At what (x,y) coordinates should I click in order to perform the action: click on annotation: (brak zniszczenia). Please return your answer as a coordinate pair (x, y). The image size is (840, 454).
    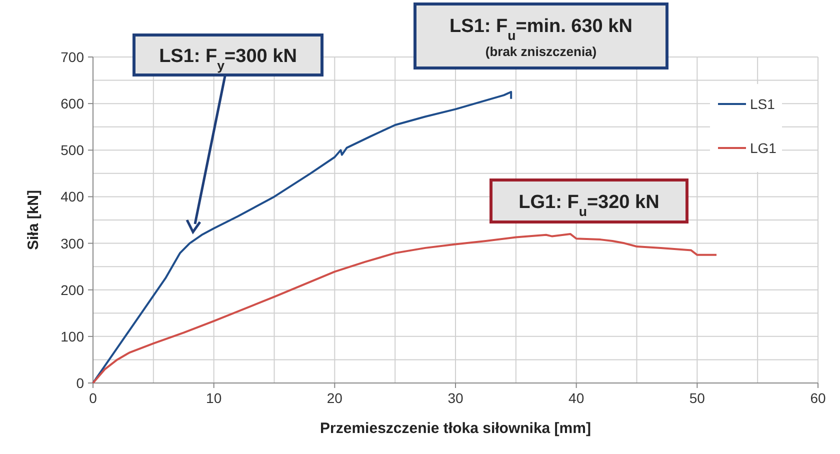
    Looking at the image, I should click on (541, 51).